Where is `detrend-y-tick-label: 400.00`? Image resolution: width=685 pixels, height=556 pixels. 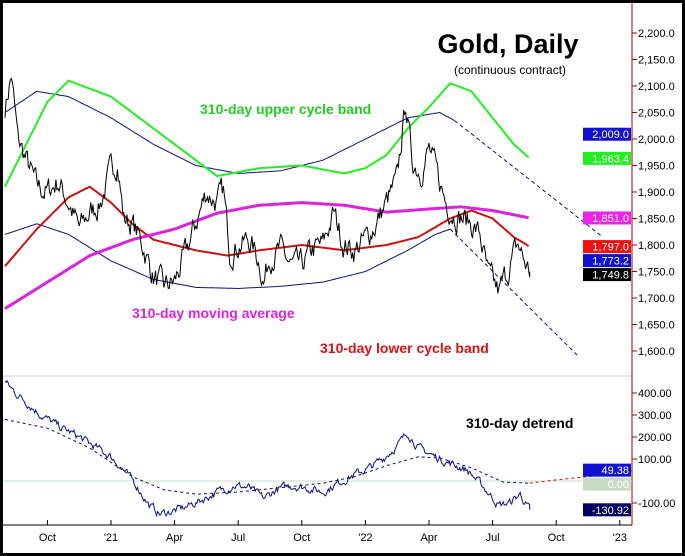 detrend-y-tick-label: 400.00 is located at coordinates (655, 394).